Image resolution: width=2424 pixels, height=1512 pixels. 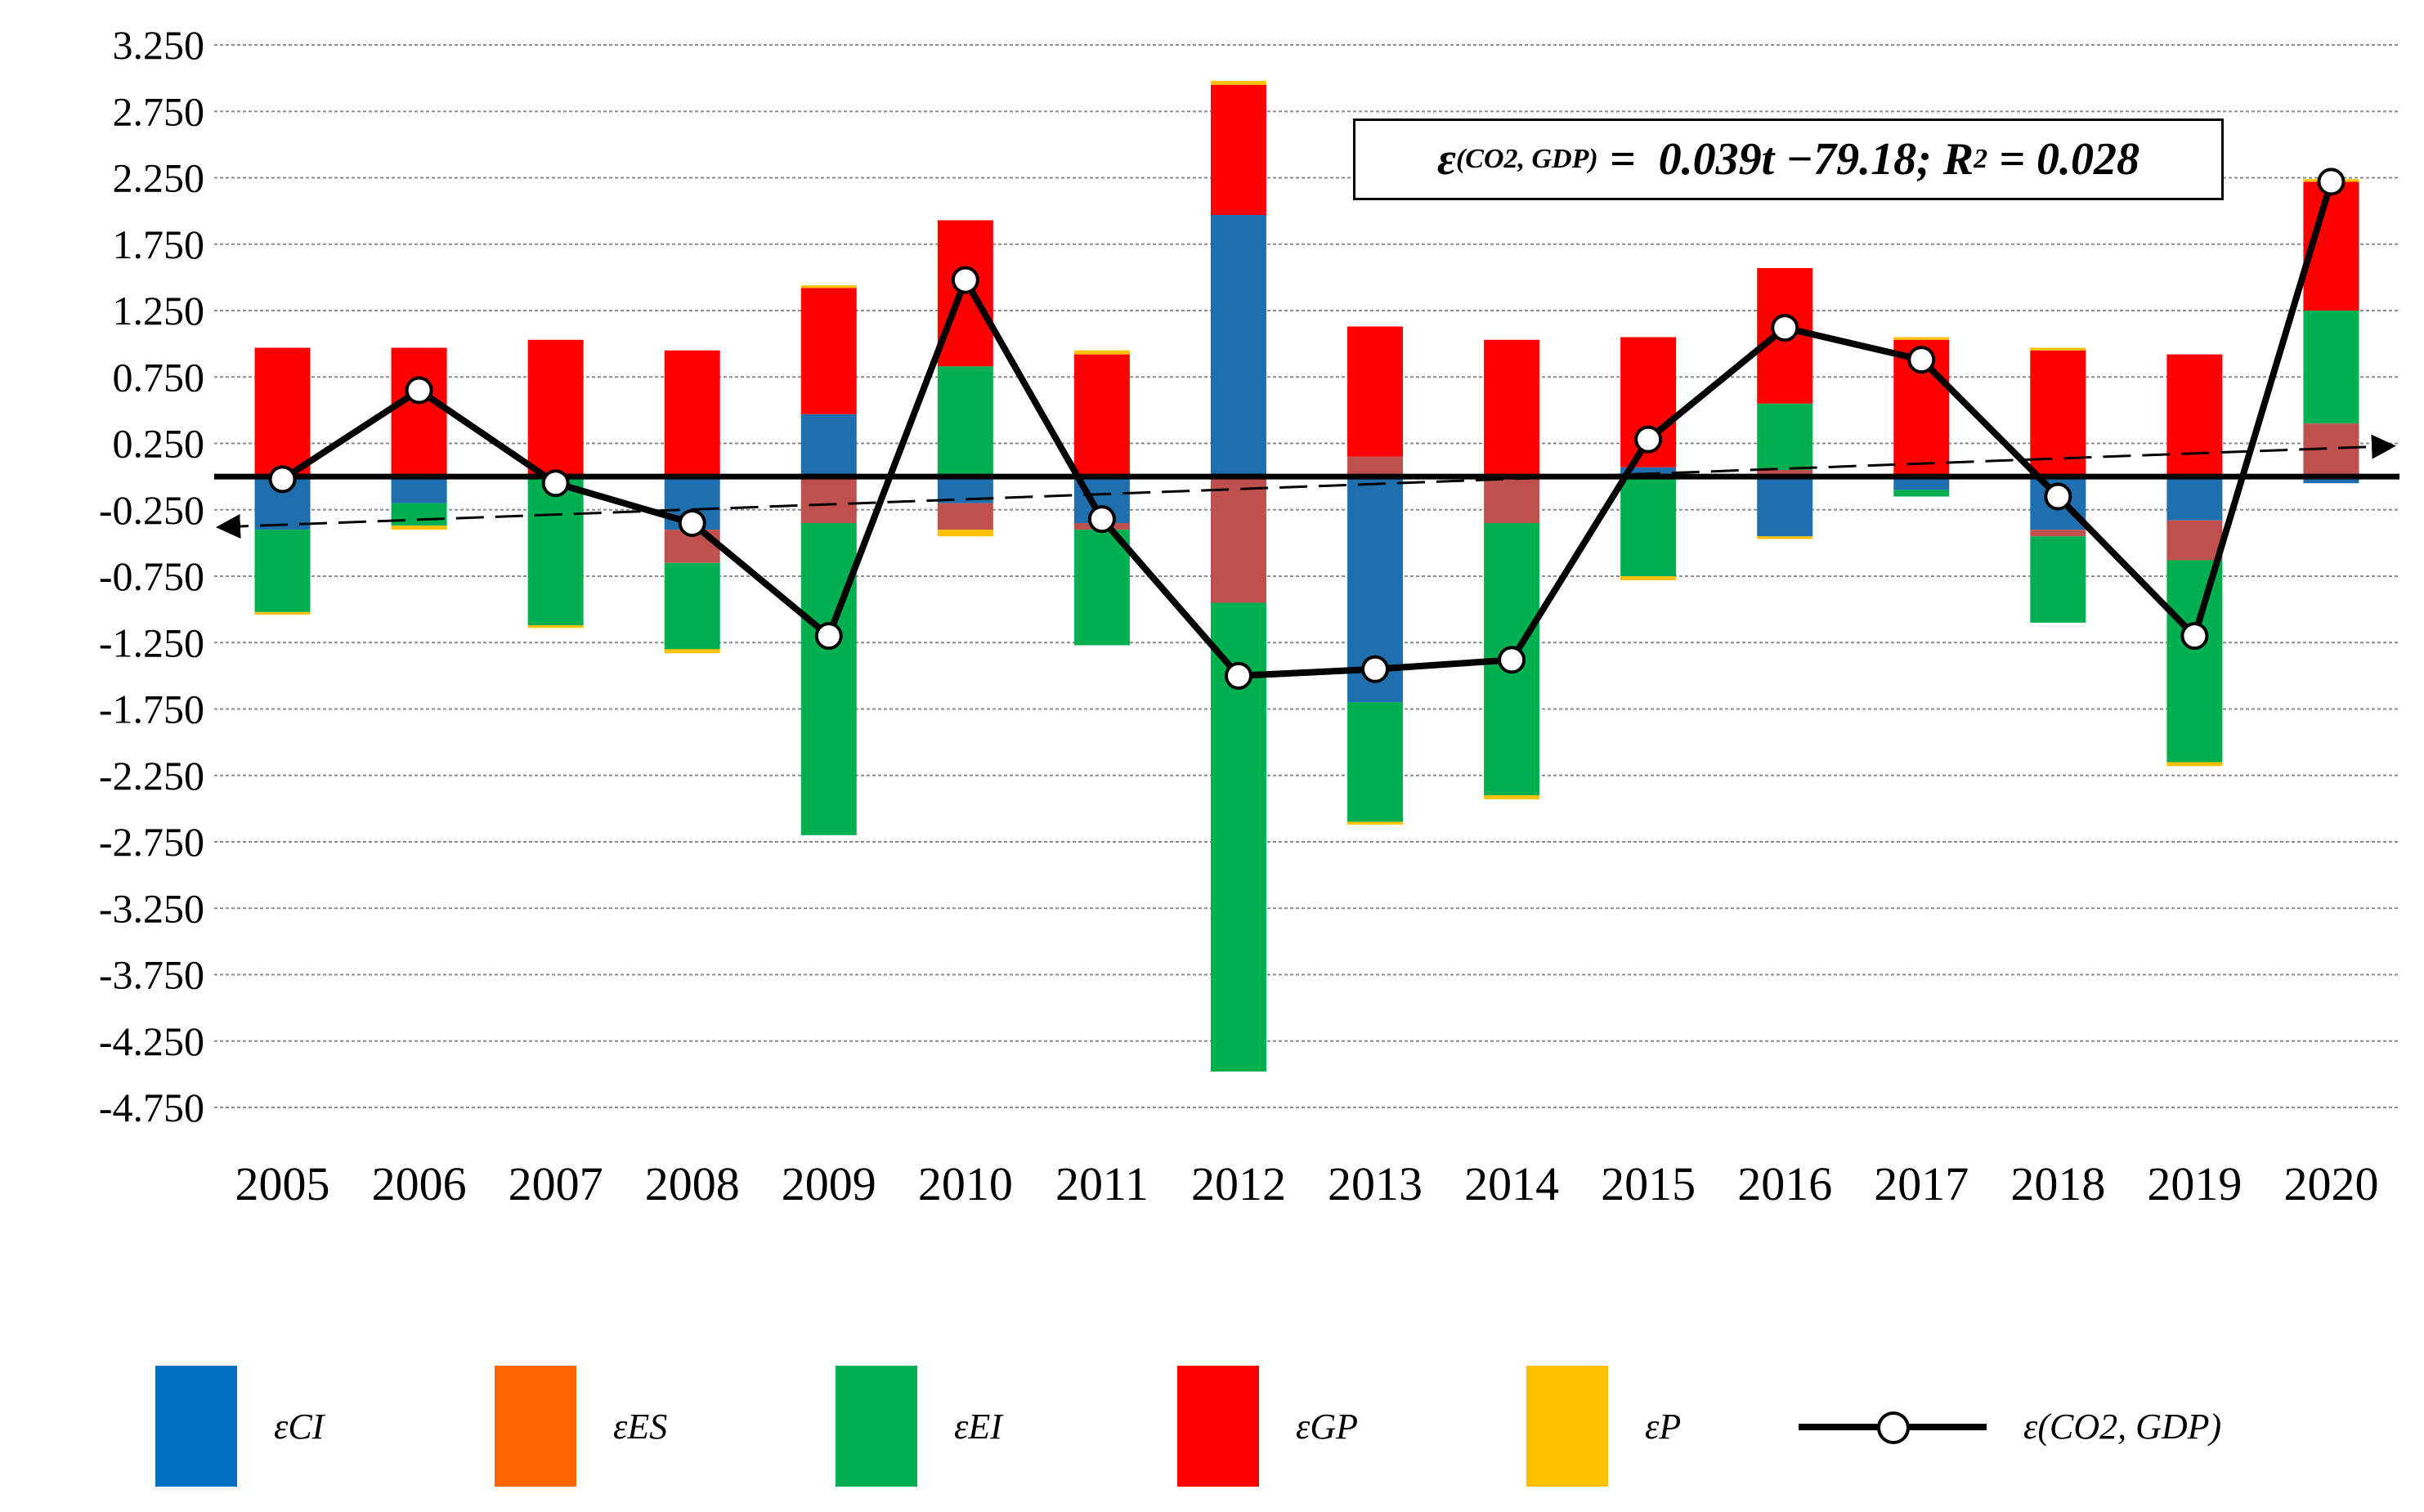 What do you see at coordinates (1275, 1426) in the screenshot?
I see `legend: εCI εES εEI εGP εP ε(CO2, GDP)` at bounding box center [1275, 1426].